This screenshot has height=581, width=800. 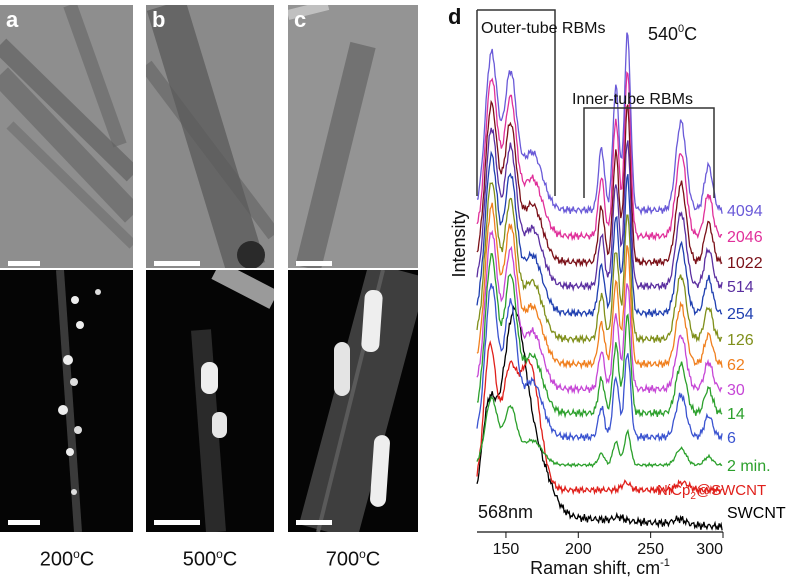 I want to click on x-tick-label-200: 200, so click(x=578, y=549).